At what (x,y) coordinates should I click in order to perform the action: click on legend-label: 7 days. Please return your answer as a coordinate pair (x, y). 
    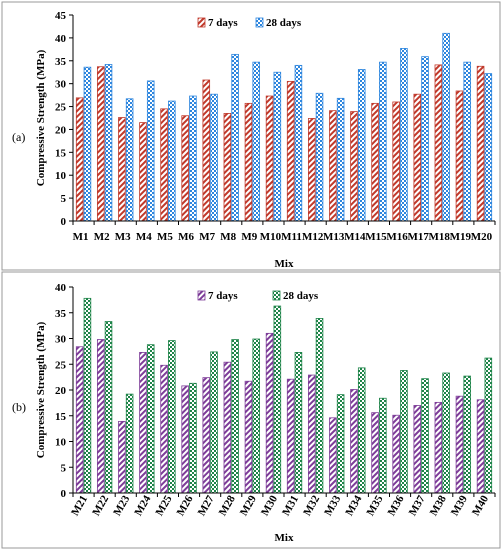
    Looking at the image, I should click on (223, 296).